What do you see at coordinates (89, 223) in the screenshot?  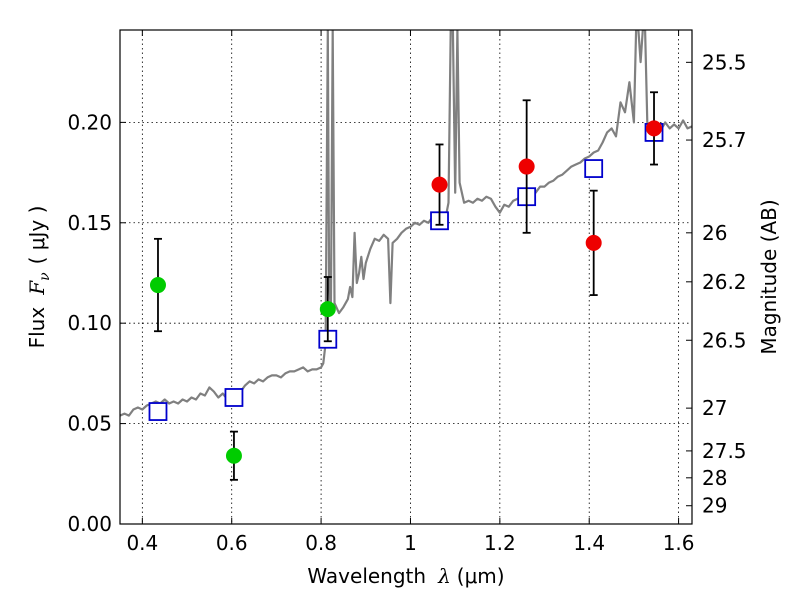 I see `y-tick-label: 0.15` at bounding box center [89, 223].